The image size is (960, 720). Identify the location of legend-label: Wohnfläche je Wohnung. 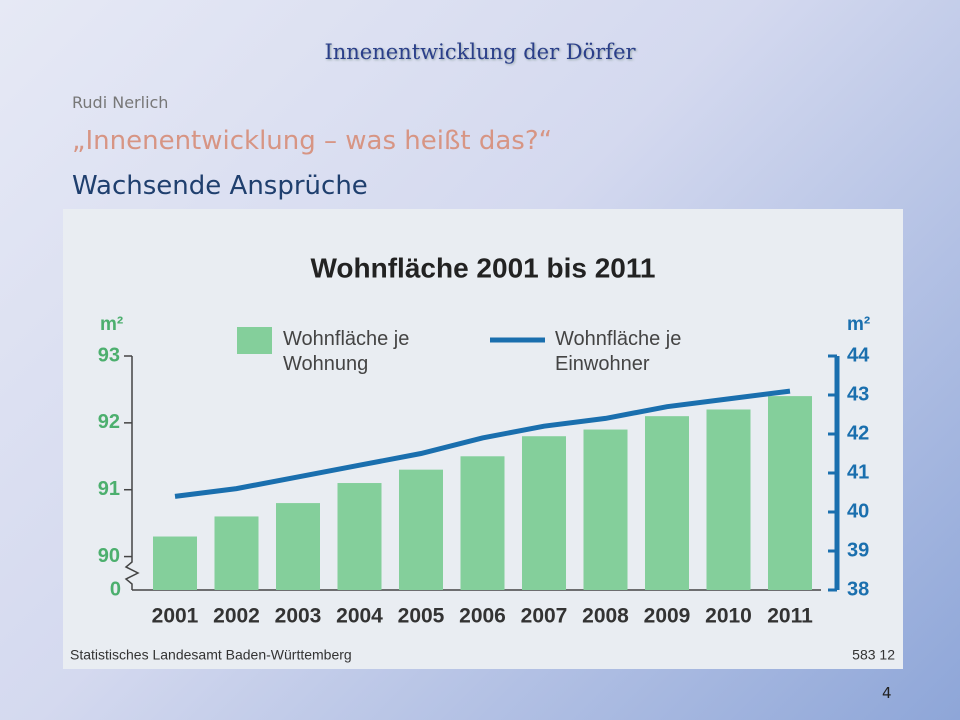
(346, 351).